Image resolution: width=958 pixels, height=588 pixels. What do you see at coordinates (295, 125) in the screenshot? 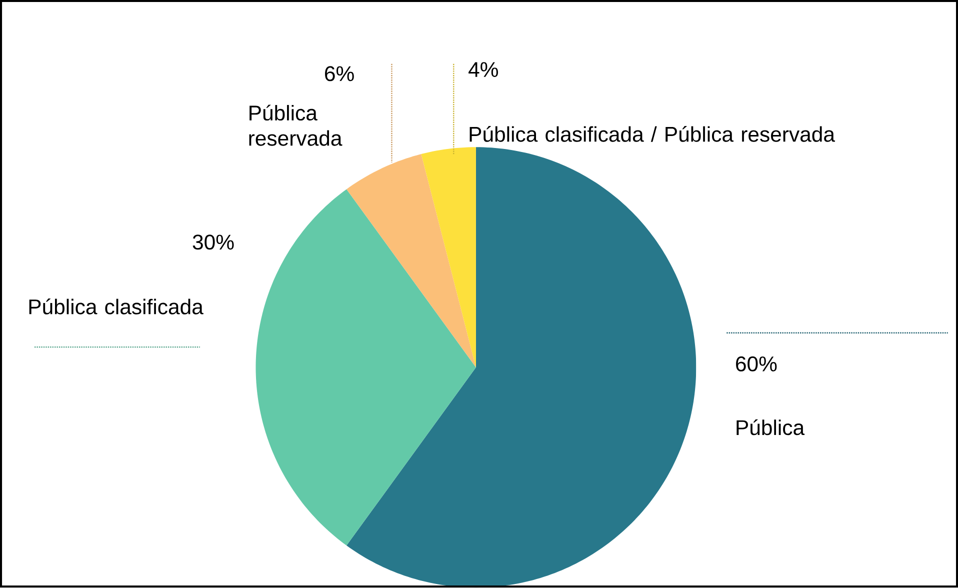
I see `slice-label: Pública reservada` at bounding box center [295, 125].